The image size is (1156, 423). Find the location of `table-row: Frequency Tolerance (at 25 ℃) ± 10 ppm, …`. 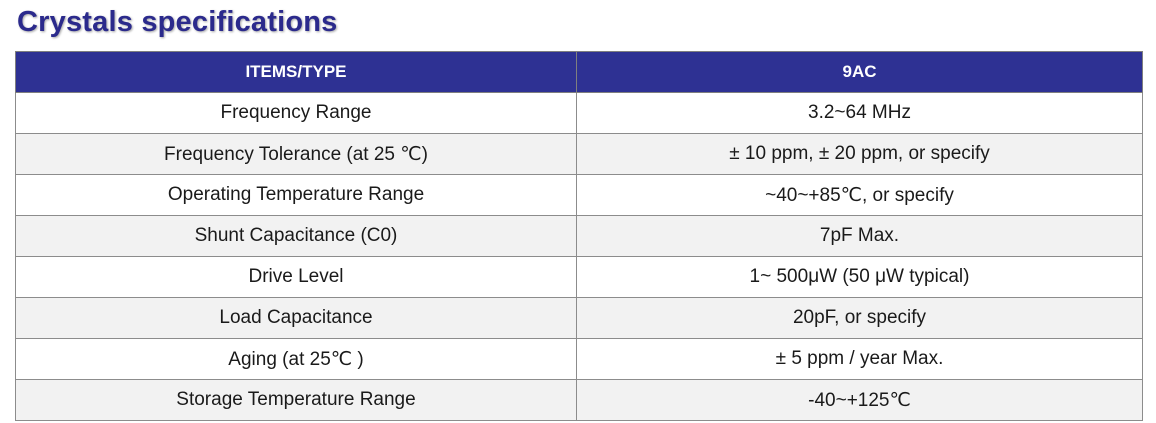

table-row: Frequency Tolerance (at 25 ℃) ± 10 ppm, … is located at coordinates (579, 154).